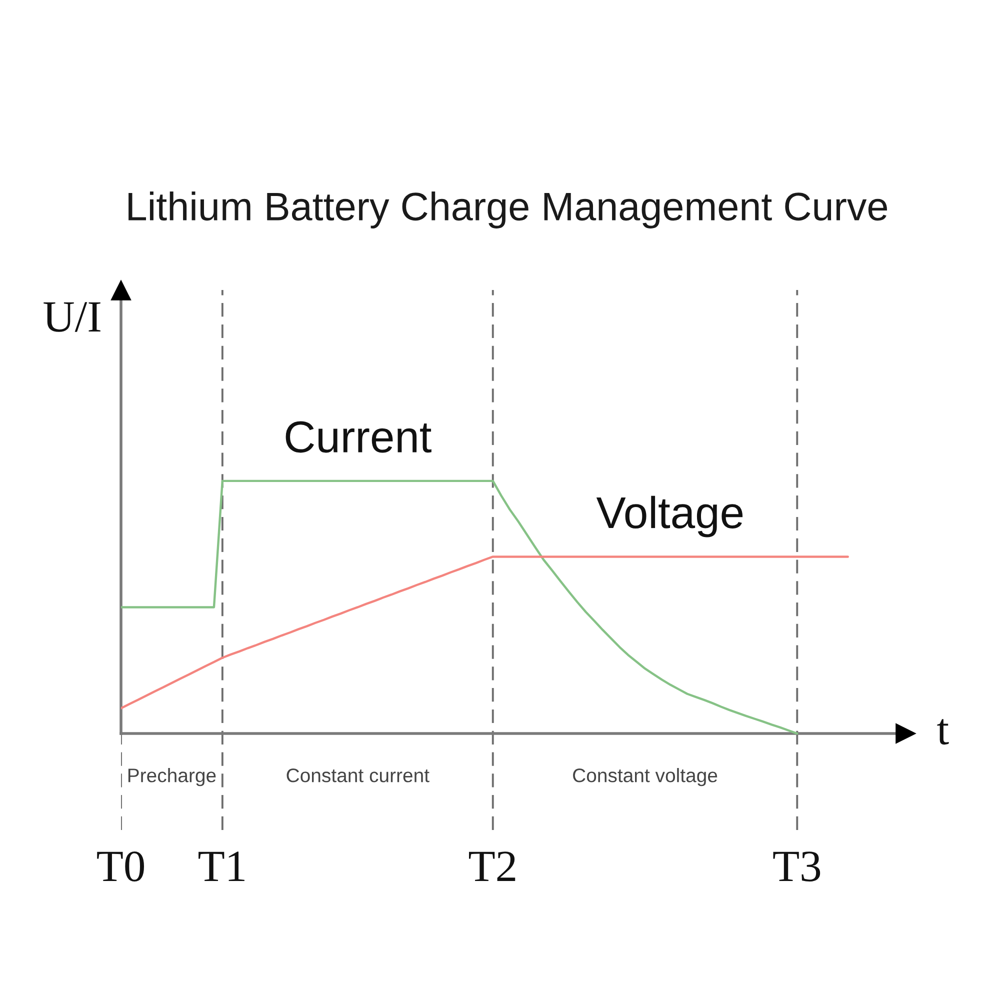  What do you see at coordinates (120, 866) in the screenshot?
I see `x-tick-label: T0` at bounding box center [120, 866].